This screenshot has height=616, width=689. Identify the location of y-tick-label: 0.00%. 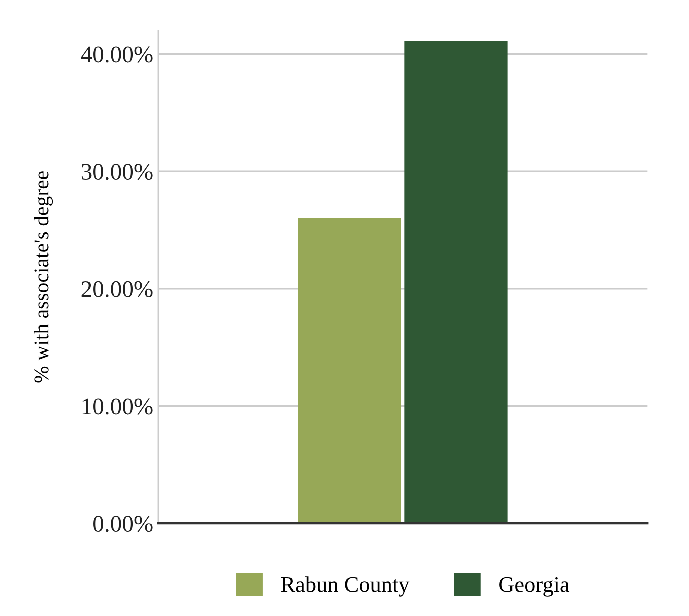
(123, 524).